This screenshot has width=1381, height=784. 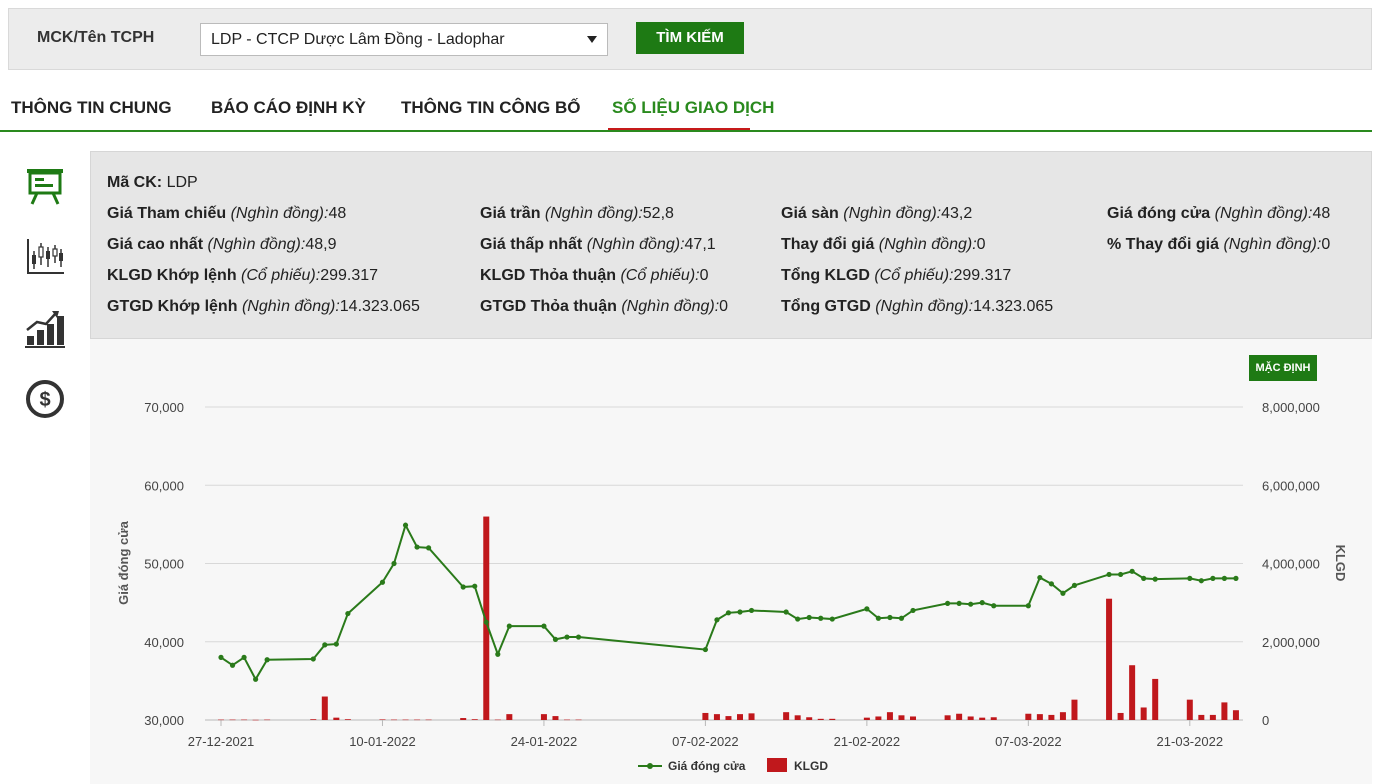 I want to click on y-left-tick-label: 70,000, so click(x=164, y=407).